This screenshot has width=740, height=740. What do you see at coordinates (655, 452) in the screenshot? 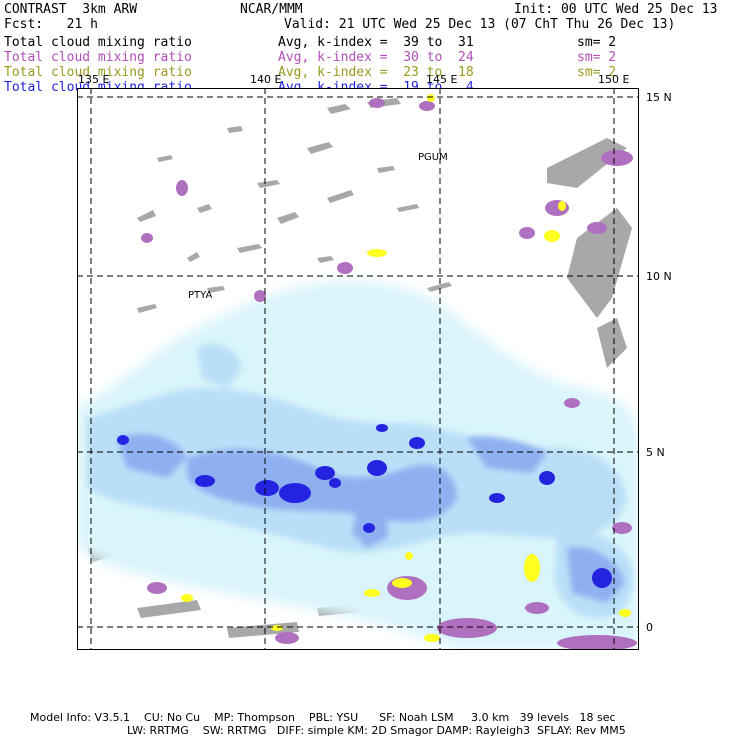
I see `lat-label-5: 5 N` at bounding box center [655, 452].